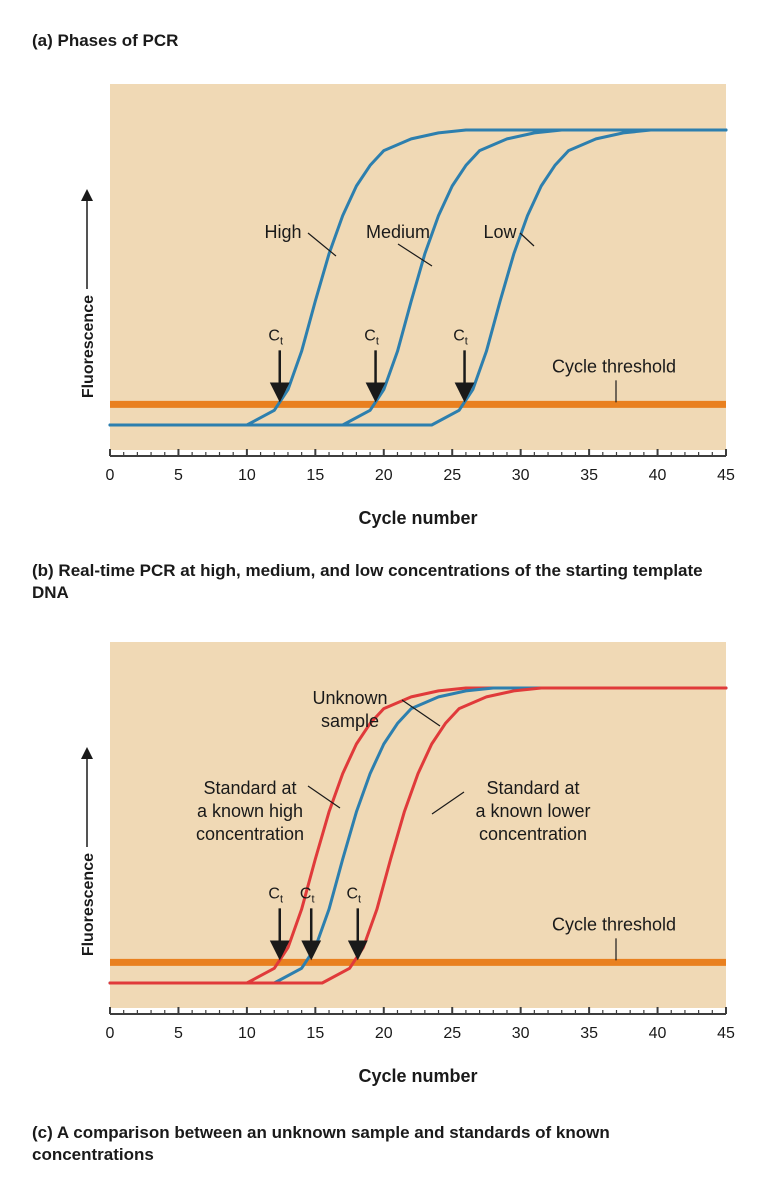 This screenshot has height=1200, width=770. I want to click on series-label-low-line1: Low, so click(500, 232).